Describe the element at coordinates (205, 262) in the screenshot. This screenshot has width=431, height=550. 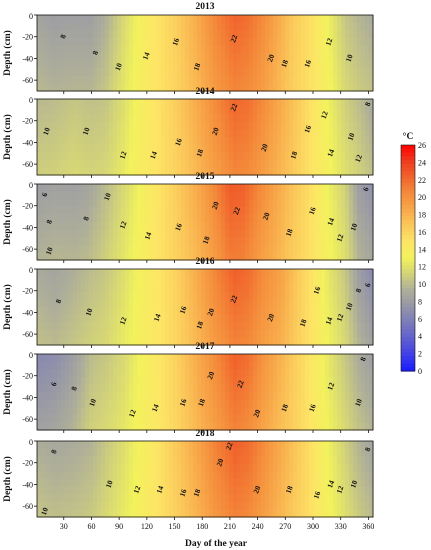
I see `panel-title: 2016` at that location.